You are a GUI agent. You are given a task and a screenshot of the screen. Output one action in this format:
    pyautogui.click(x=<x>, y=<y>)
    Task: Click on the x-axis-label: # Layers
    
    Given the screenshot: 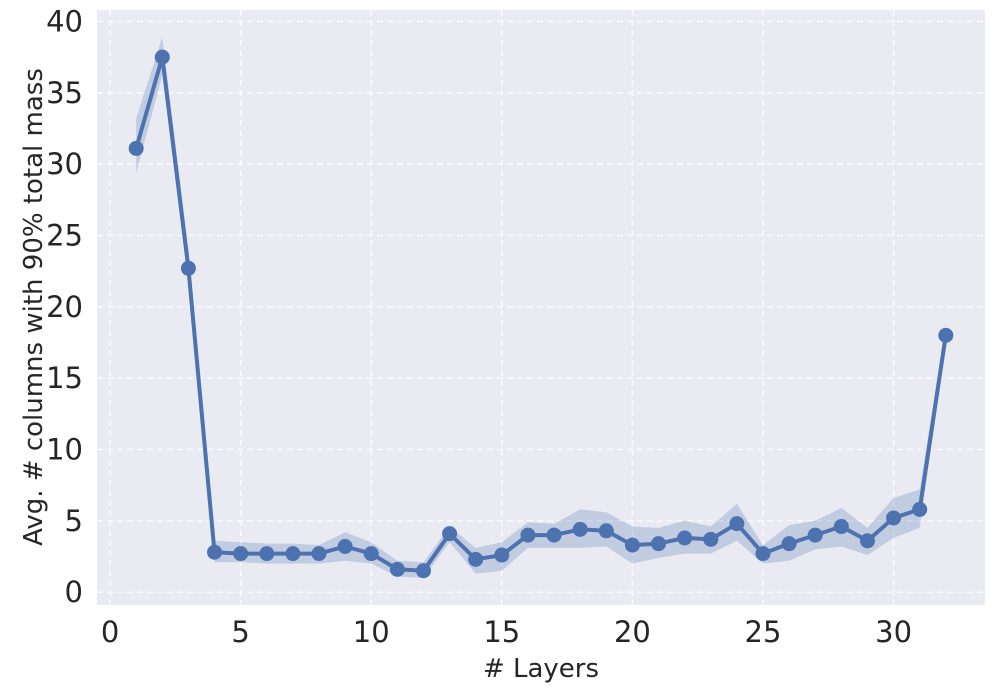 What is the action you would take?
    pyautogui.click(x=541, y=669)
    